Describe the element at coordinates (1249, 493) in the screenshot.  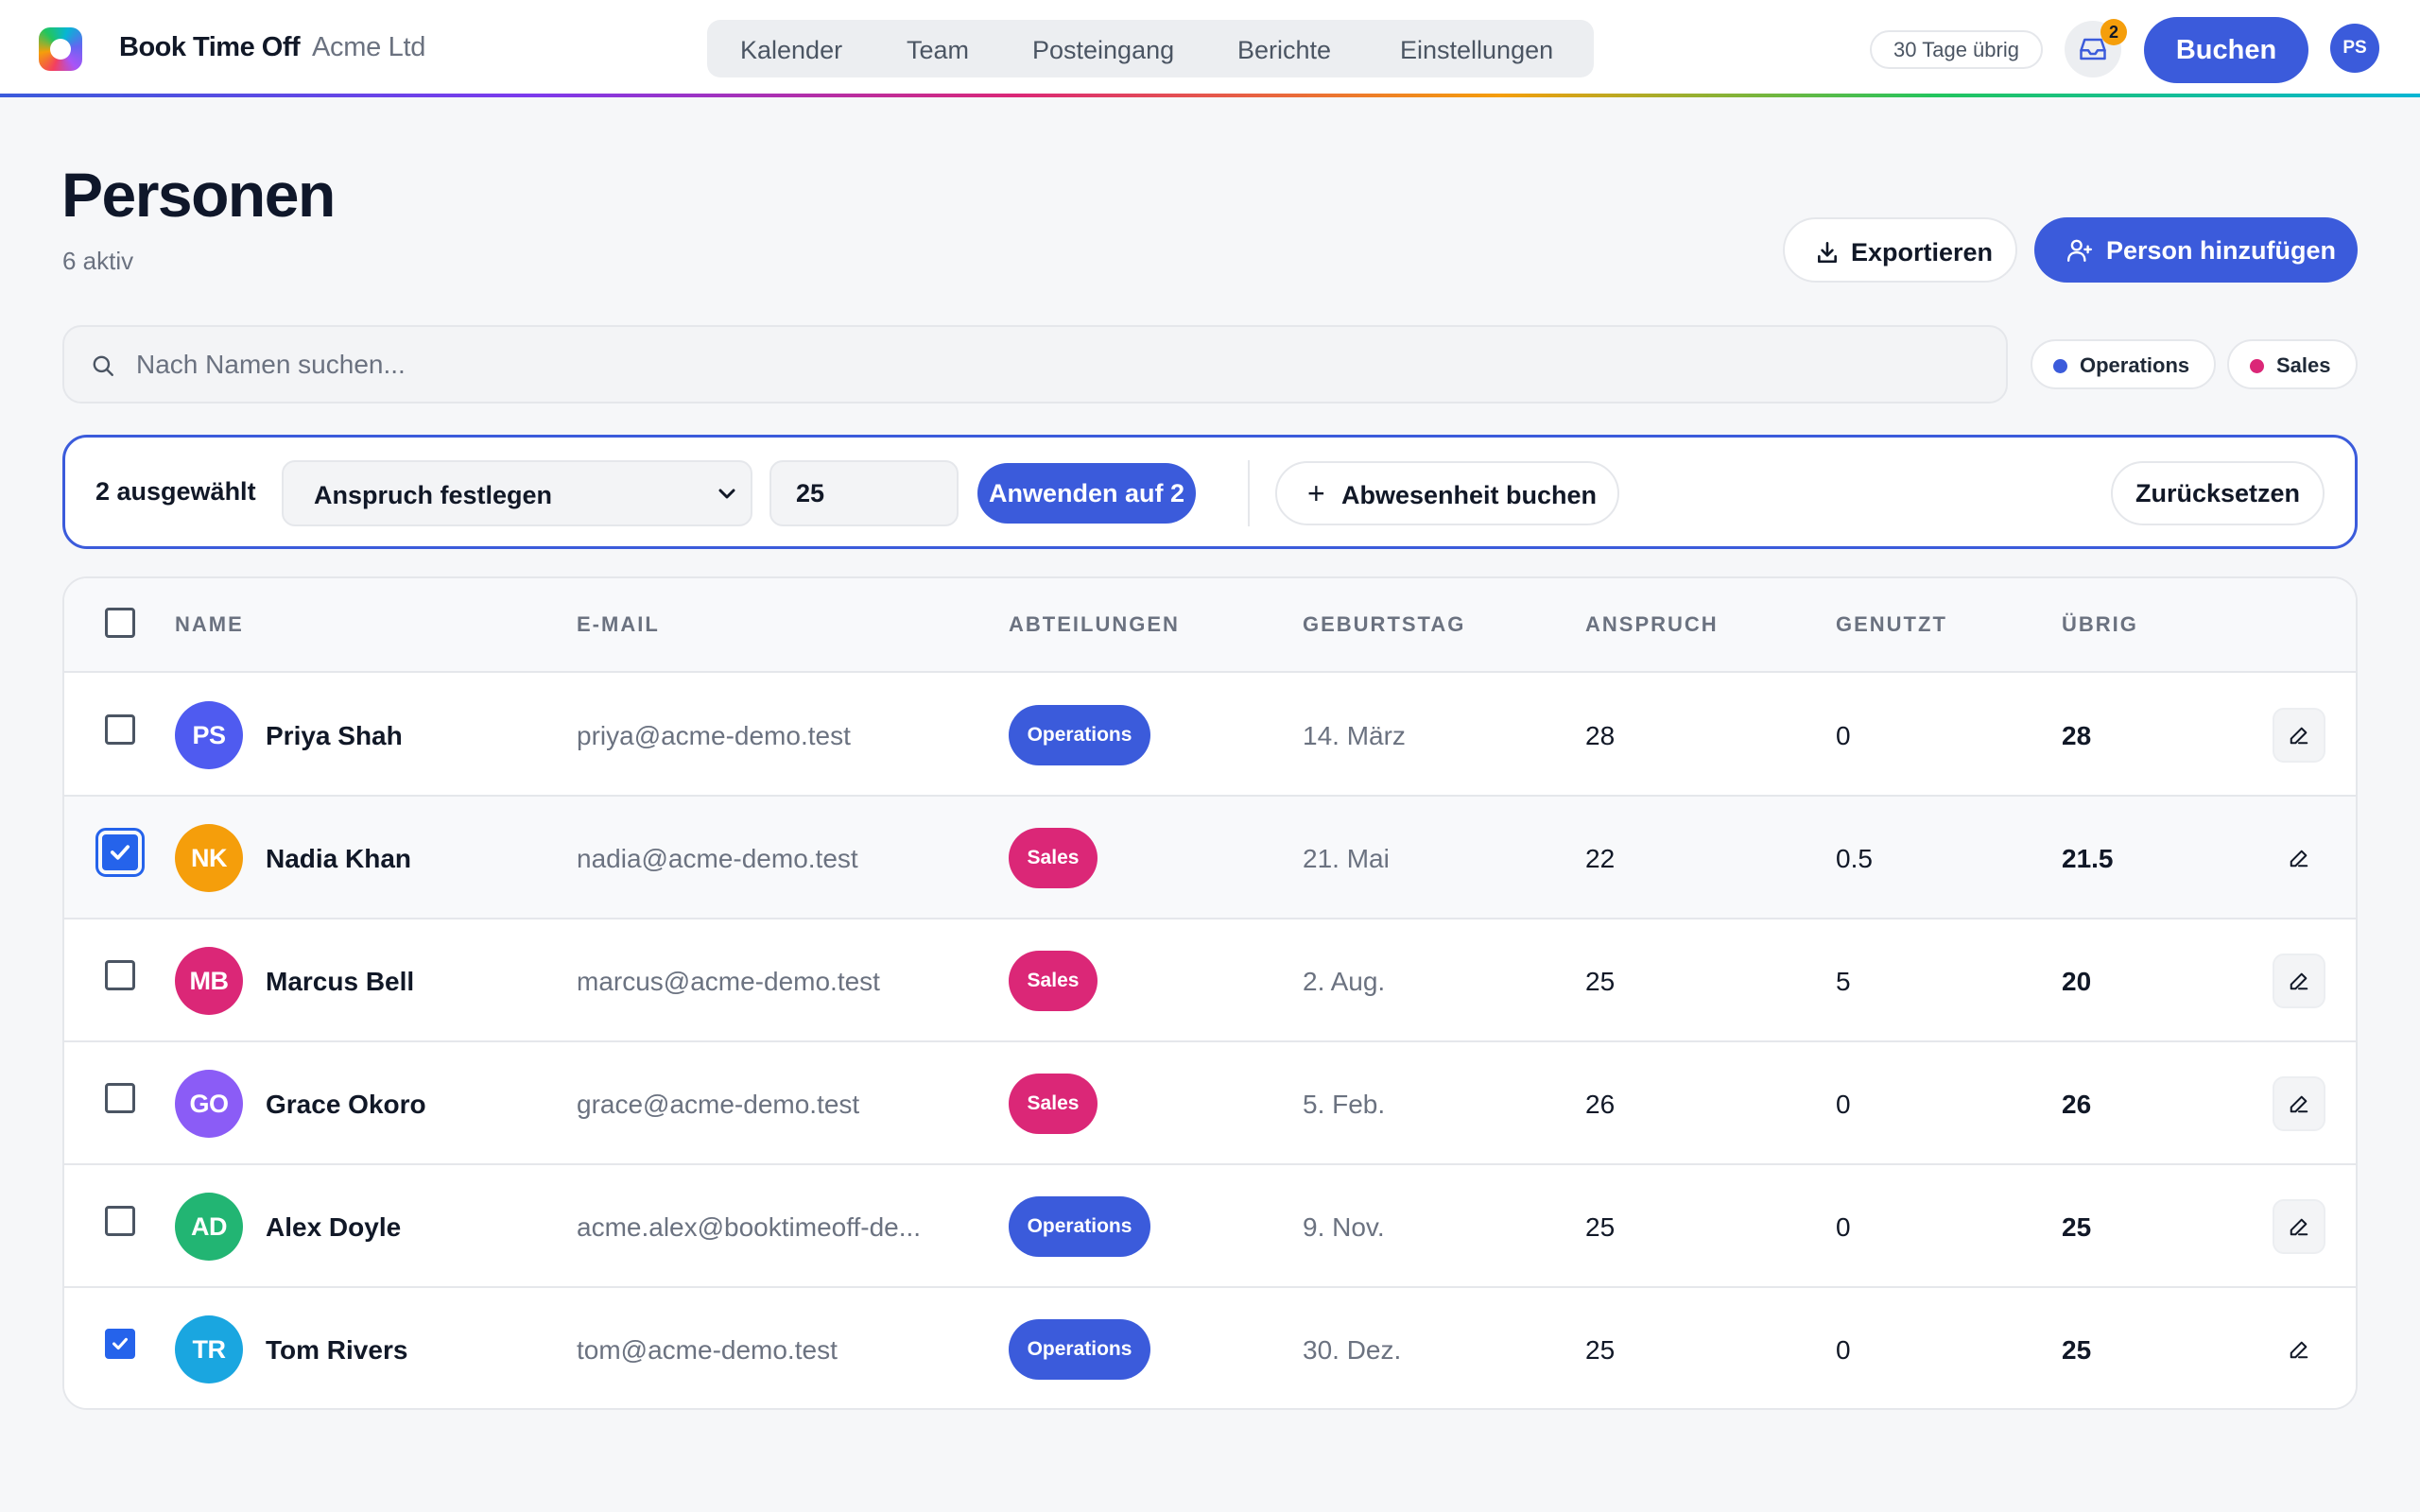
I see `bulk-divider` at that location.